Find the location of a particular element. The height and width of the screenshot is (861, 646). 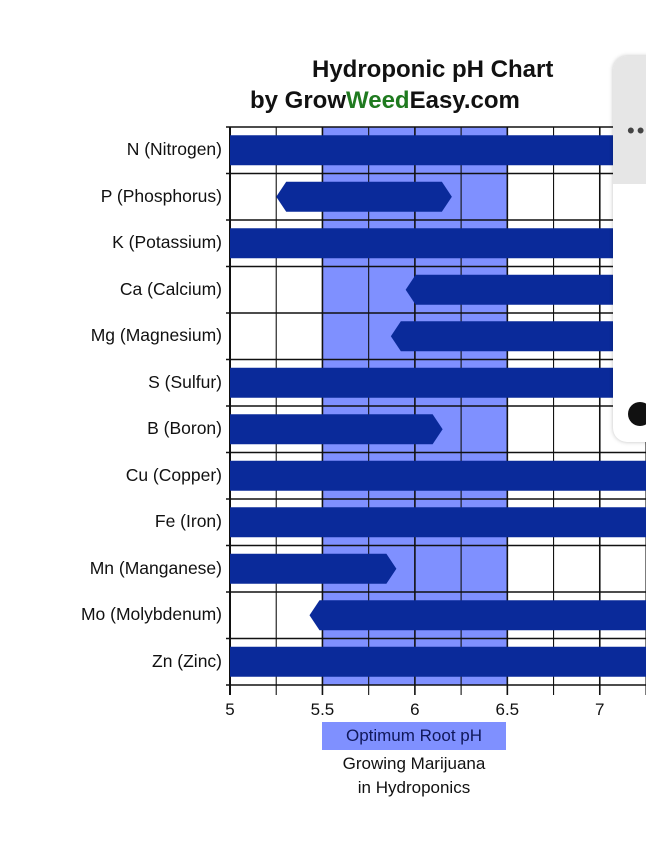

row-label-b: B (Boron) is located at coordinates (184, 428).